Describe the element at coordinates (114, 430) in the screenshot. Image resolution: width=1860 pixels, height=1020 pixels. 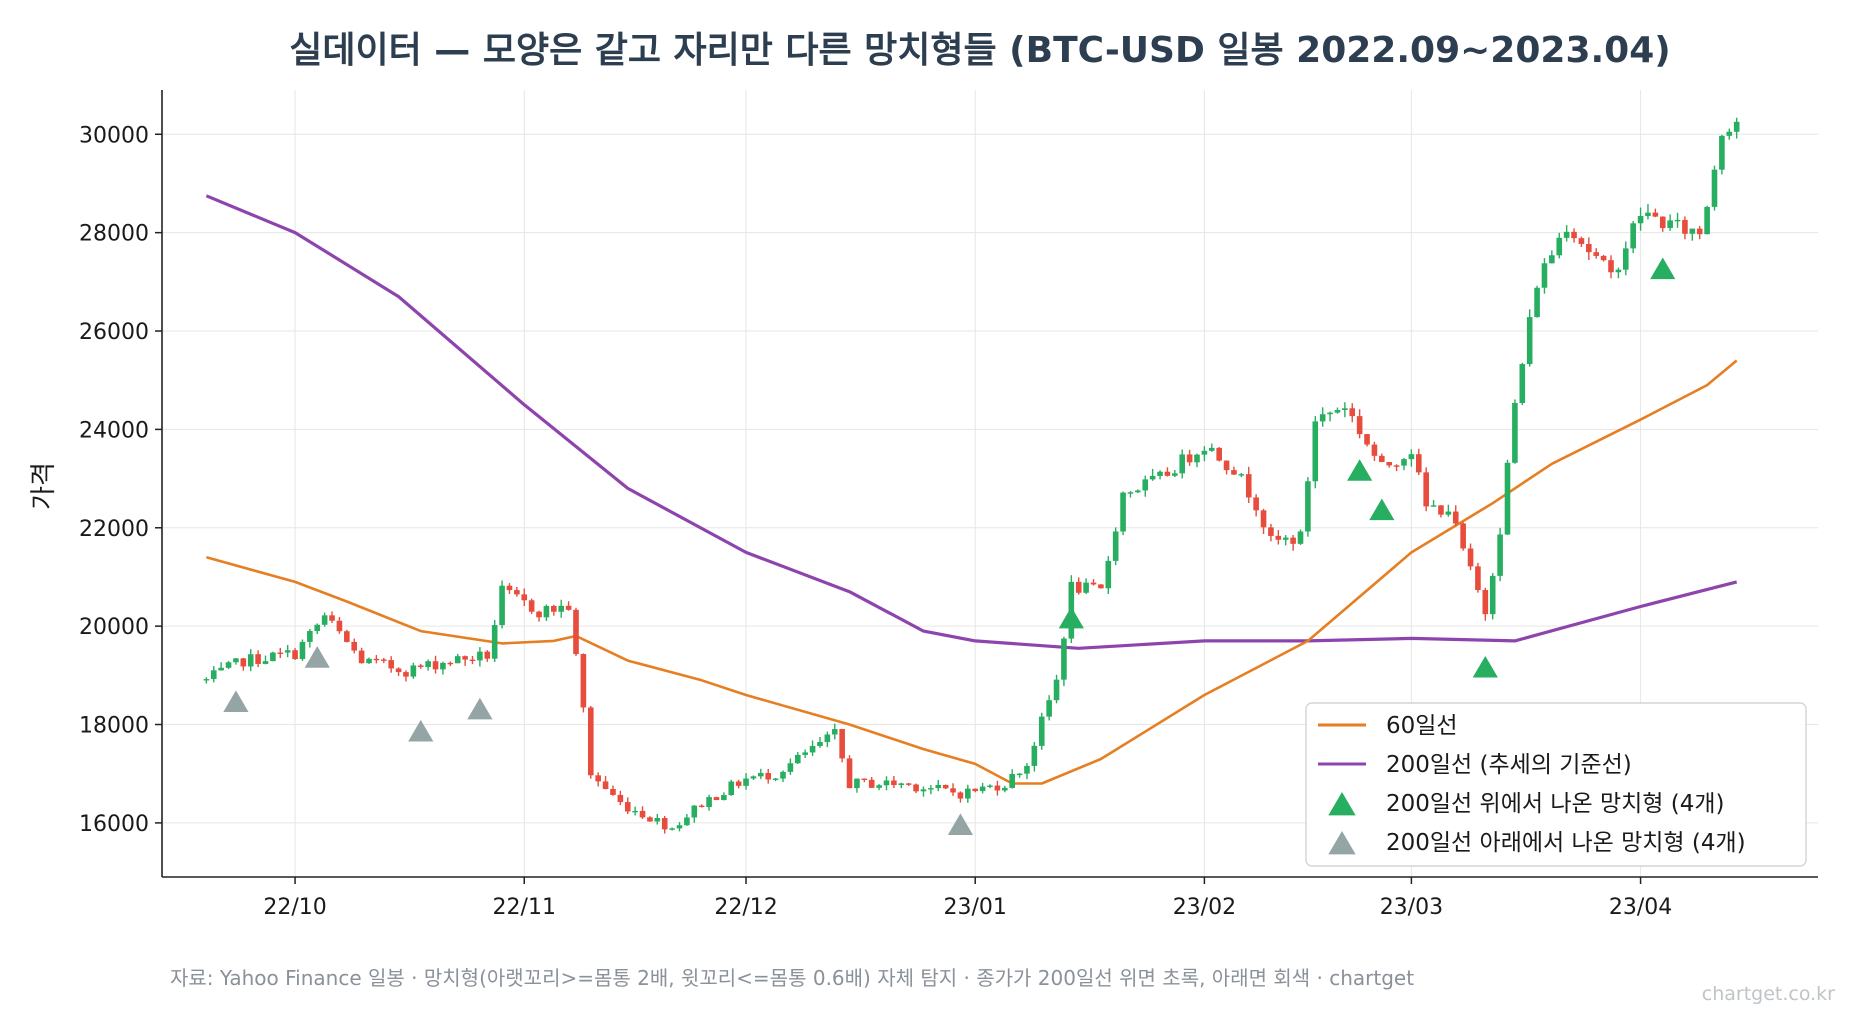
I see `y-tick-label: 24000` at that location.